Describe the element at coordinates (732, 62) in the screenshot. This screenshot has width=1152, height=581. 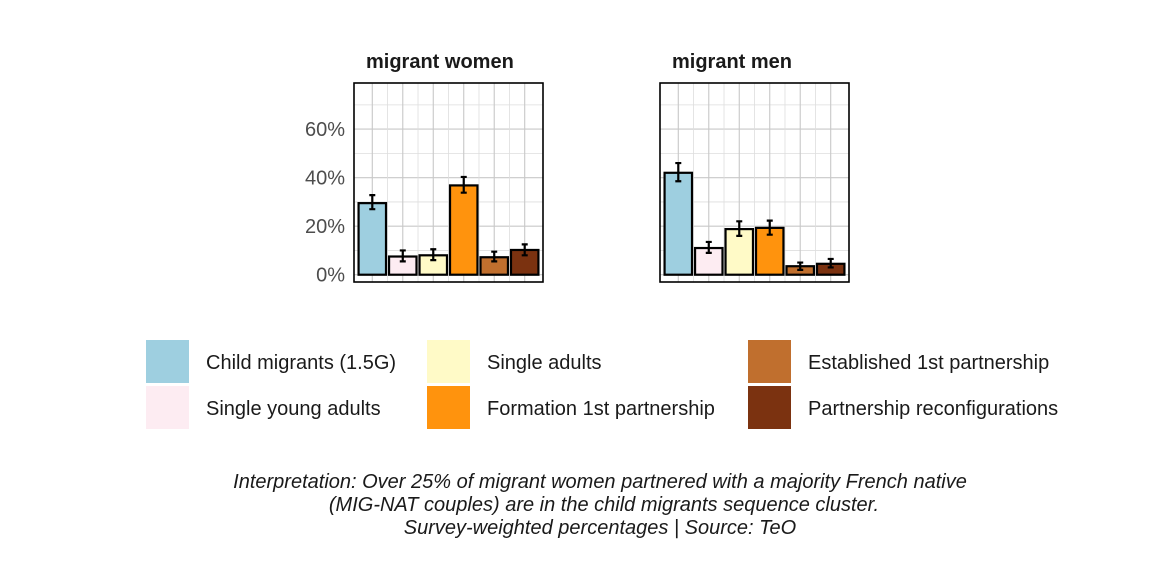
I see `facet-title: migrant men` at that location.